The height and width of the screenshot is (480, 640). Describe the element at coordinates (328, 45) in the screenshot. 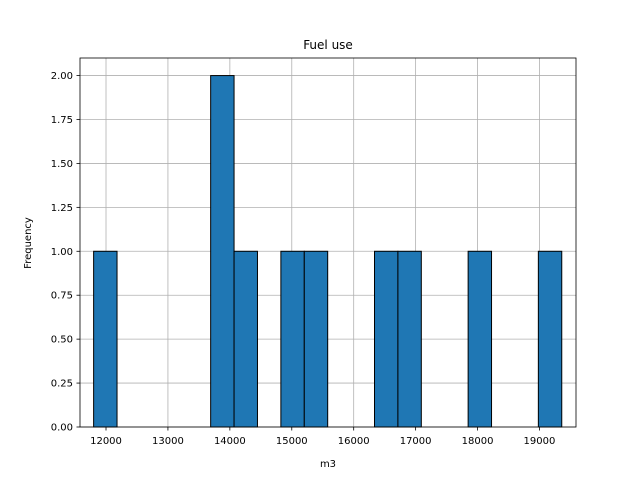

I see `chart-title: Fuel use` at that location.